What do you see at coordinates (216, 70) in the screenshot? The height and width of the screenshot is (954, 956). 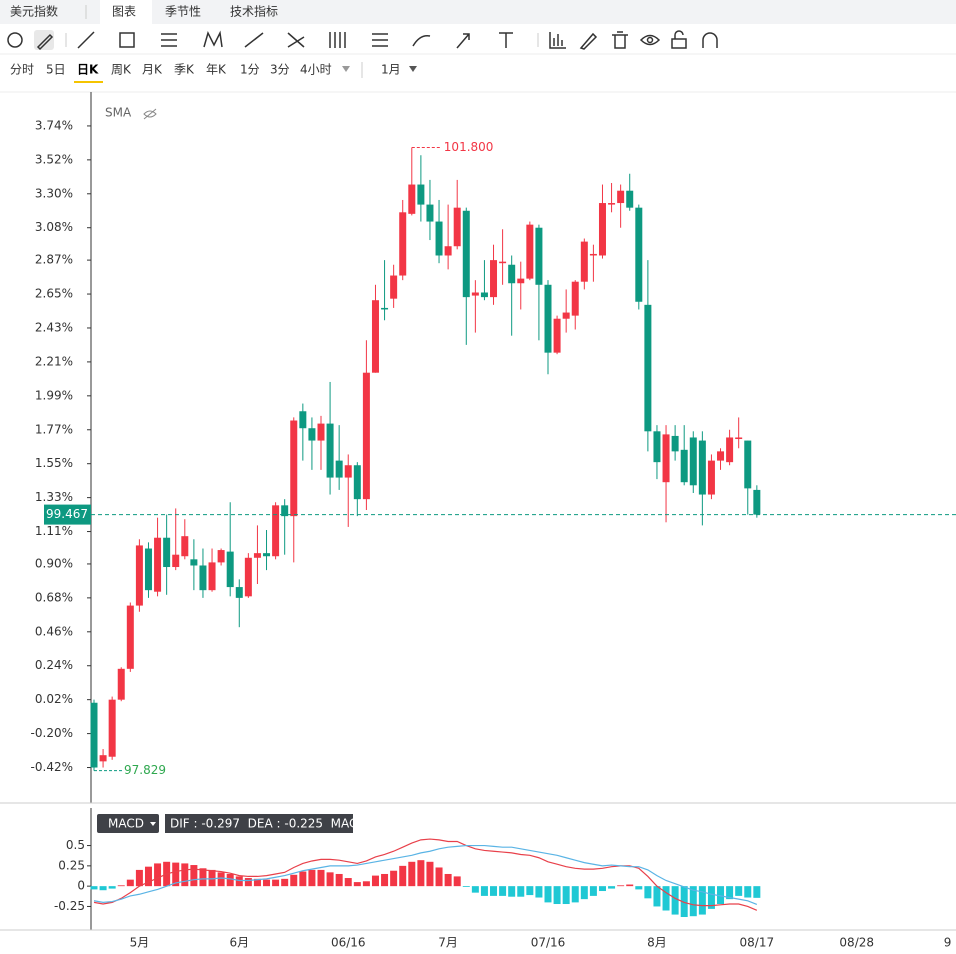 I see `timeframe: 年K` at bounding box center [216, 70].